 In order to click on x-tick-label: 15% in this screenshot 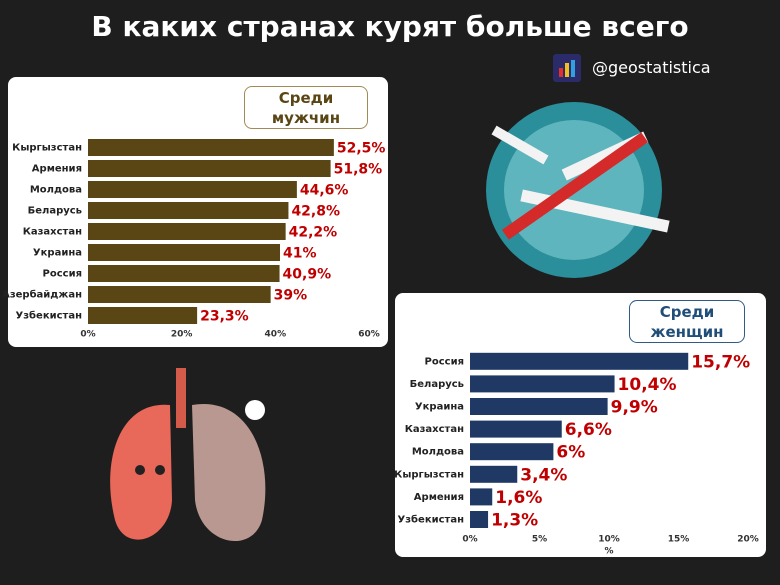, I will do `click(679, 540)`.